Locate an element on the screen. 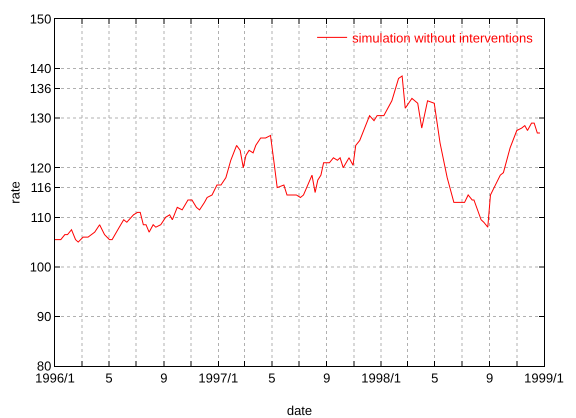 The height and width of the screenshot is (418, 576). y-tick-label: 136 is located at coordinates (41, 88).